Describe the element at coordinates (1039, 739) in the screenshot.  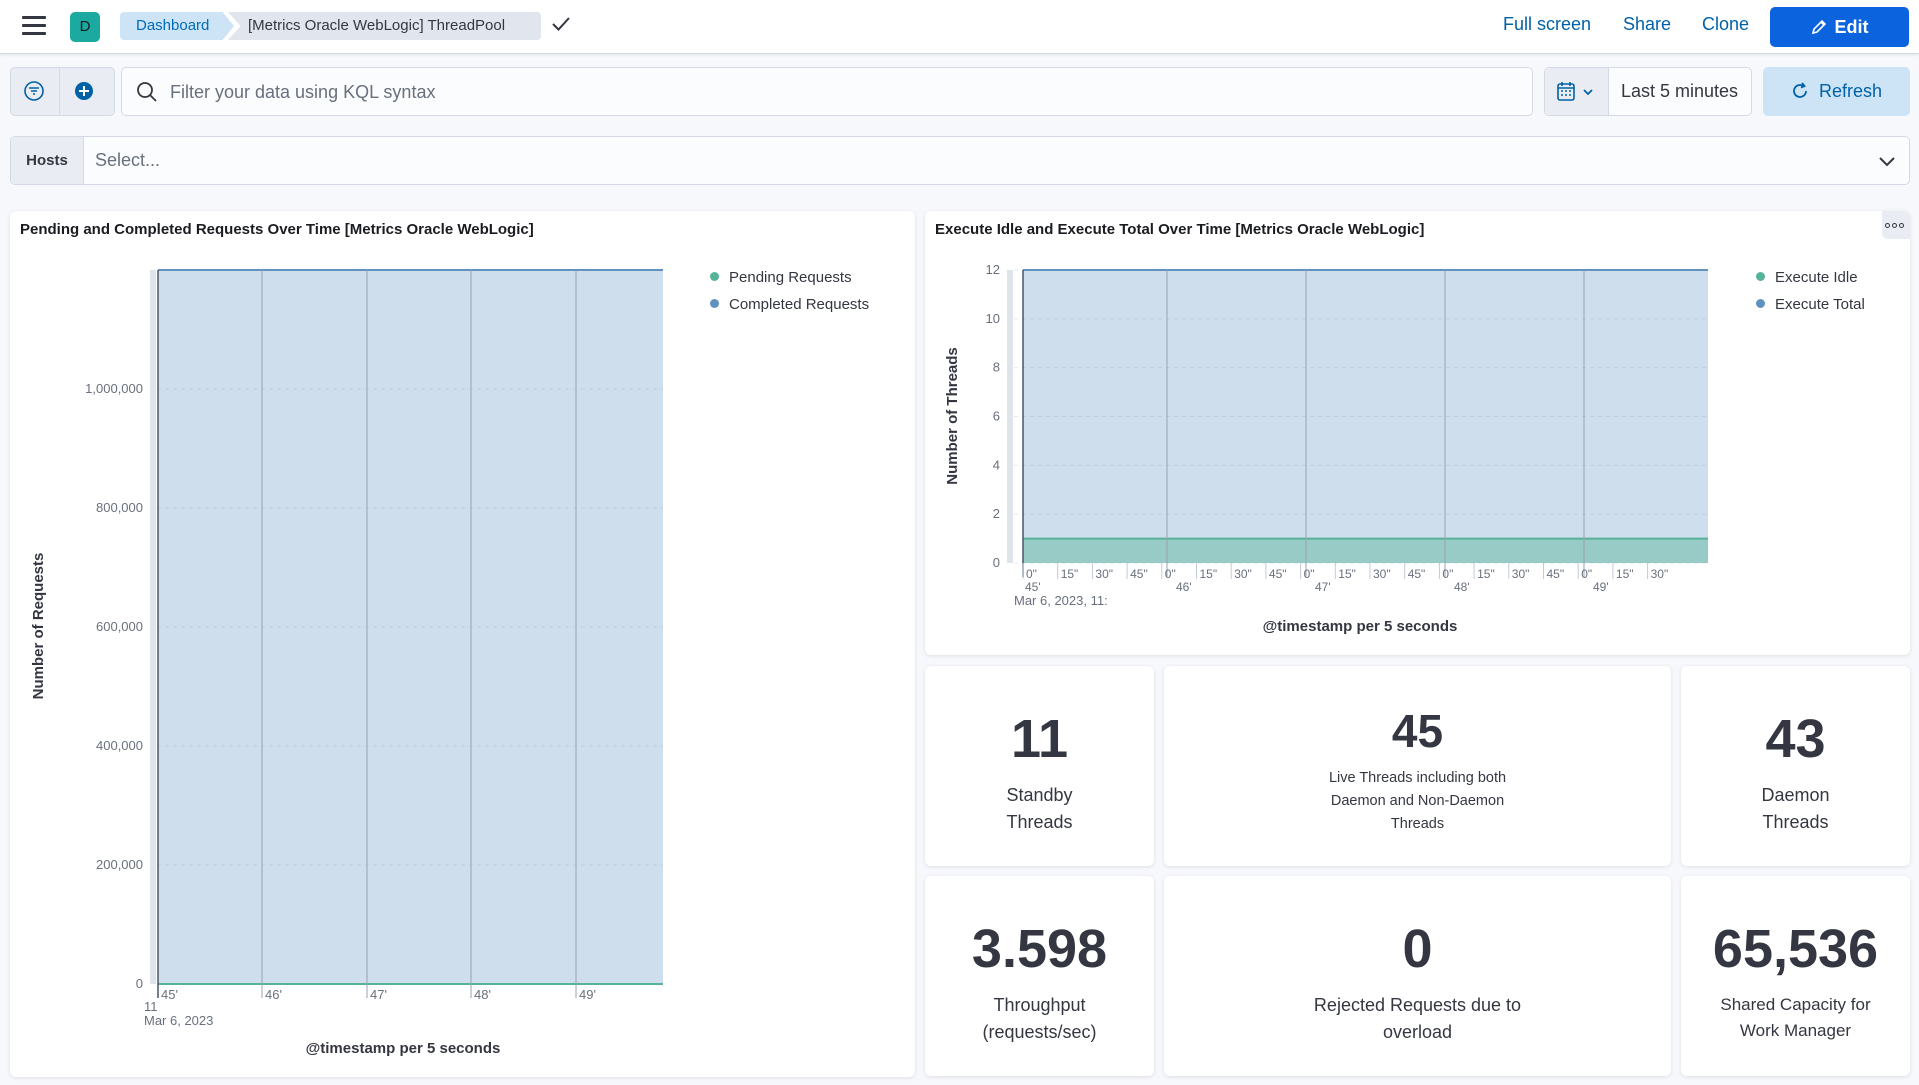
I see `metric-value: 11` at that location.